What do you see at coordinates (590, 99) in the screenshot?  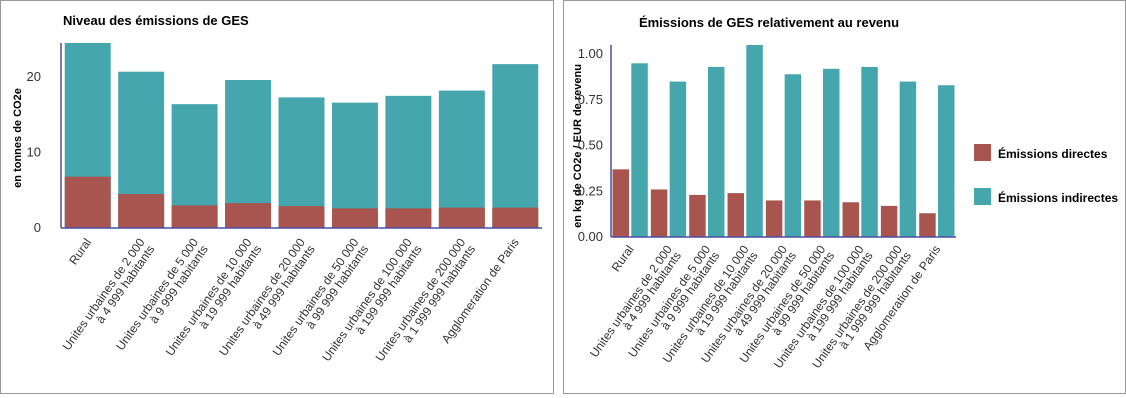 I see `y-tick-label: 0.75` at bounding box center [590, 99].